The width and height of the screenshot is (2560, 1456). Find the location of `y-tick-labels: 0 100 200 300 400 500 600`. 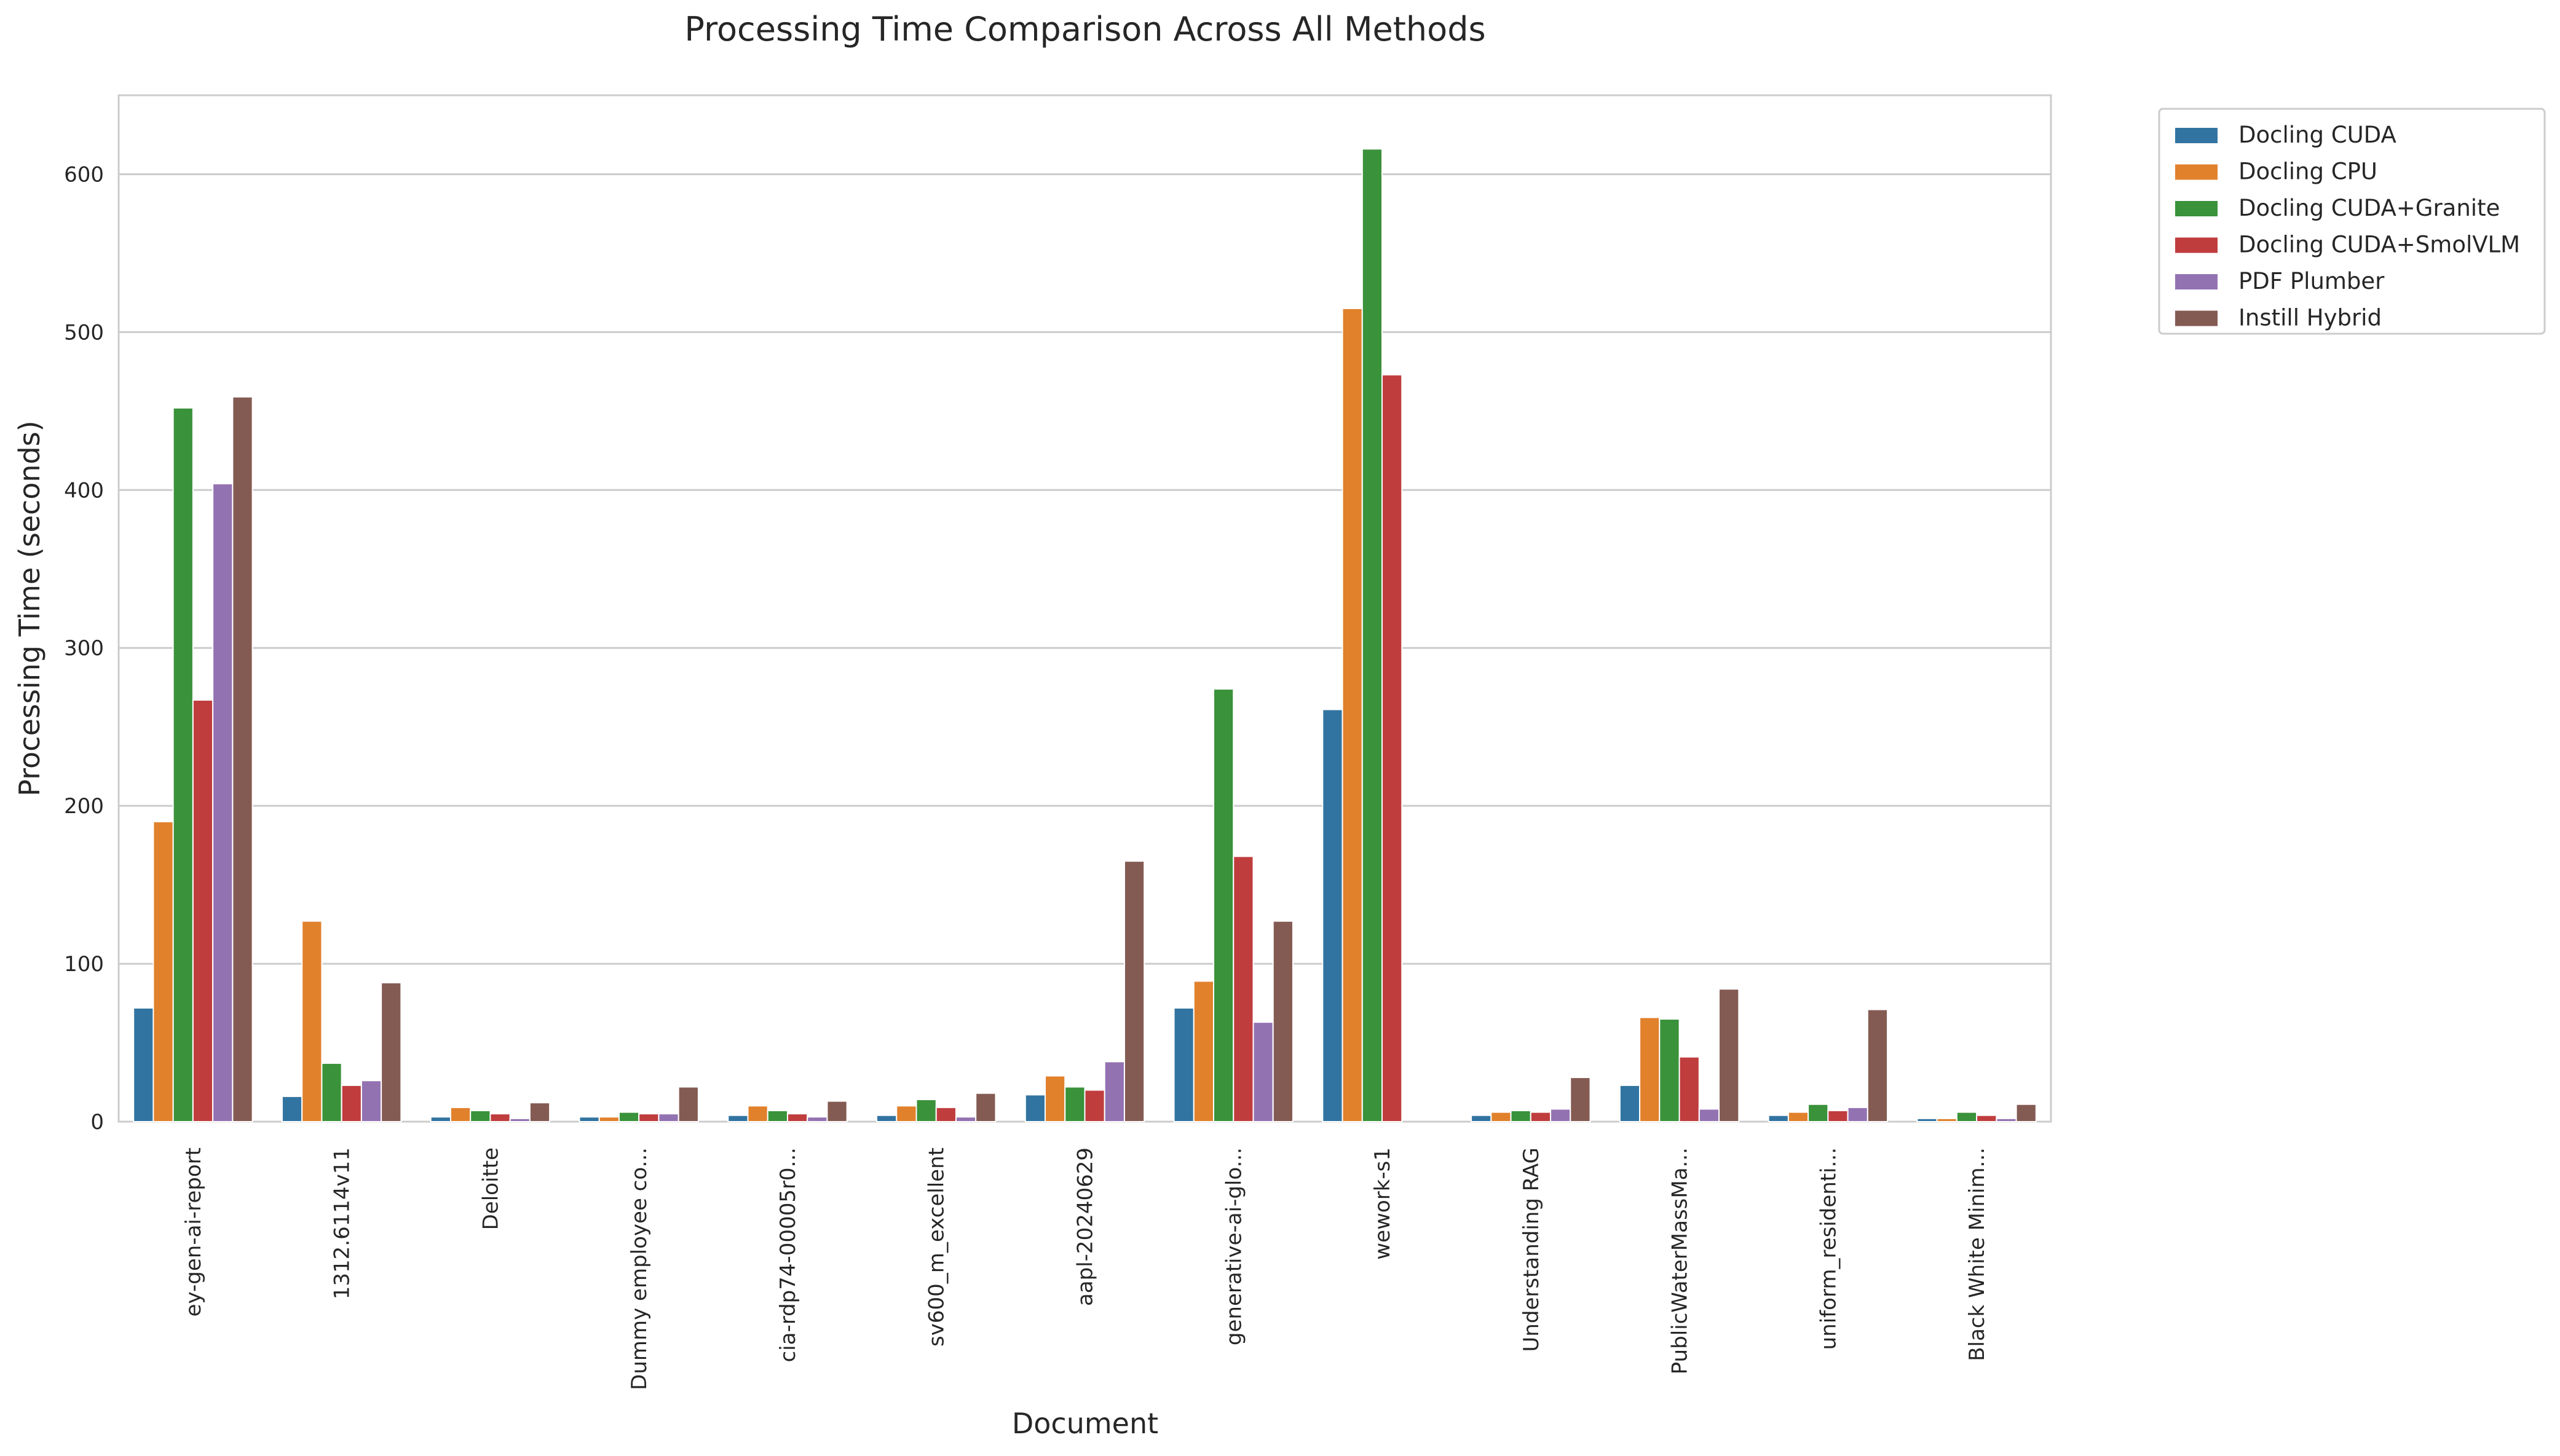

y-tick-labels: 0 100 200 300 400 500 600 is located at coordinates (84, 648).